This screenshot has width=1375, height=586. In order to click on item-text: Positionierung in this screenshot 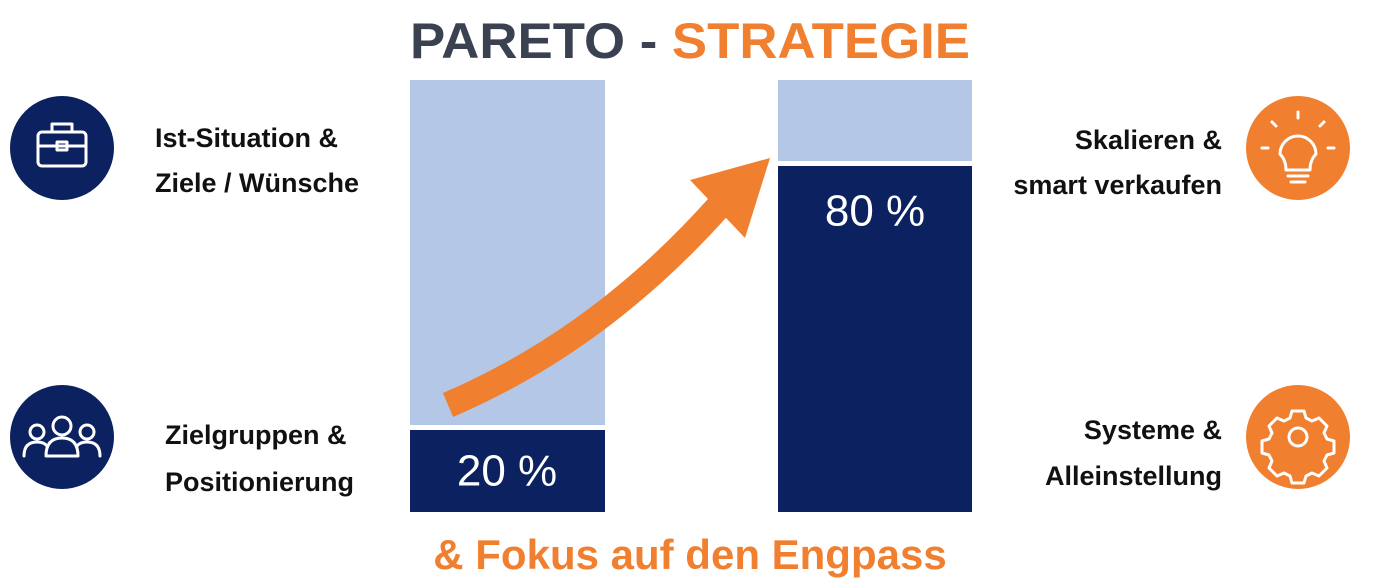, I will do `click(259, 482)`.